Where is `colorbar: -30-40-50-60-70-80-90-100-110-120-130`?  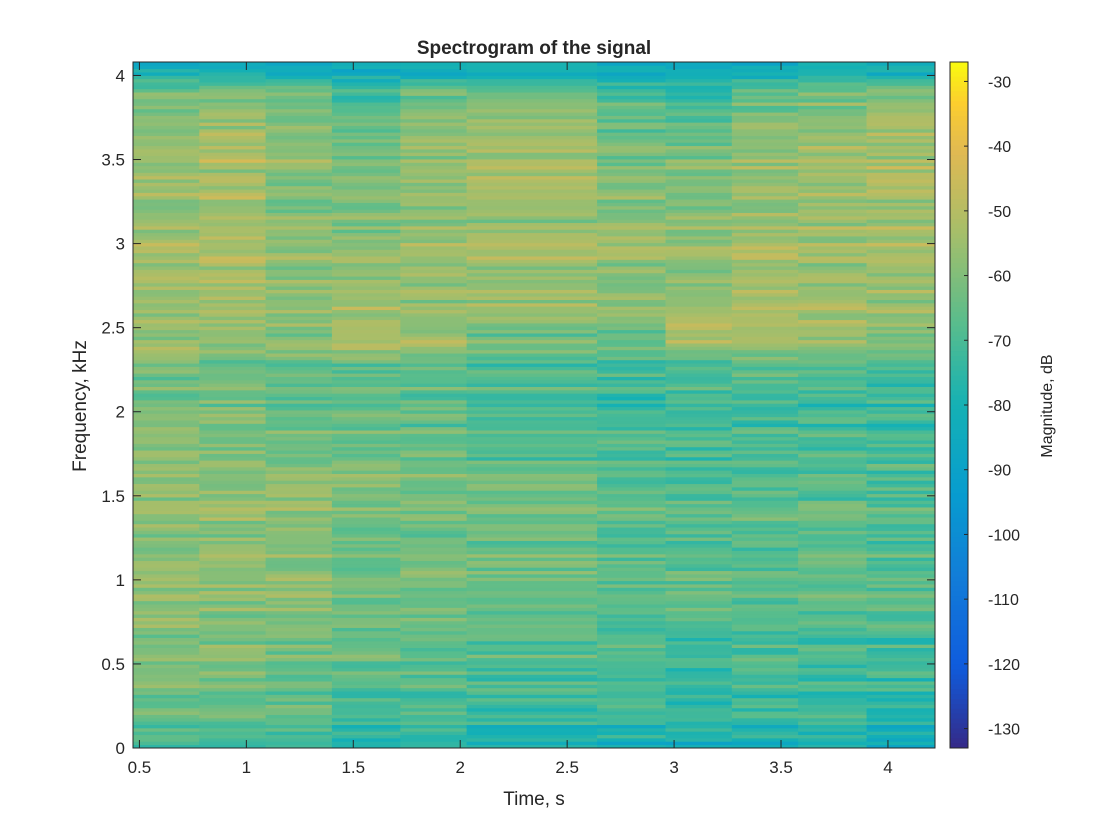
colorbar: -30-40-50-60-70-80-90-100-110-120-130 is located at coordinates (984, 405).